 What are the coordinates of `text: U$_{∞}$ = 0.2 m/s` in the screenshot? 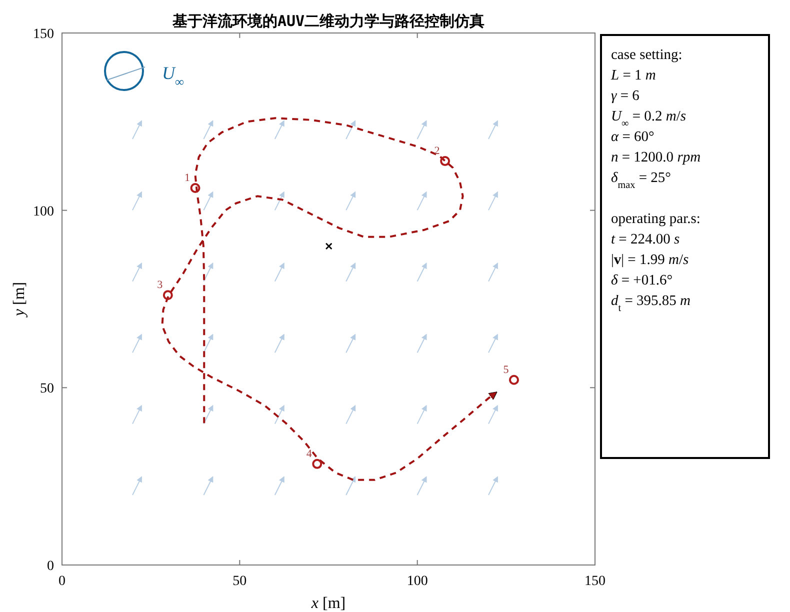 It's located at (648, 118).